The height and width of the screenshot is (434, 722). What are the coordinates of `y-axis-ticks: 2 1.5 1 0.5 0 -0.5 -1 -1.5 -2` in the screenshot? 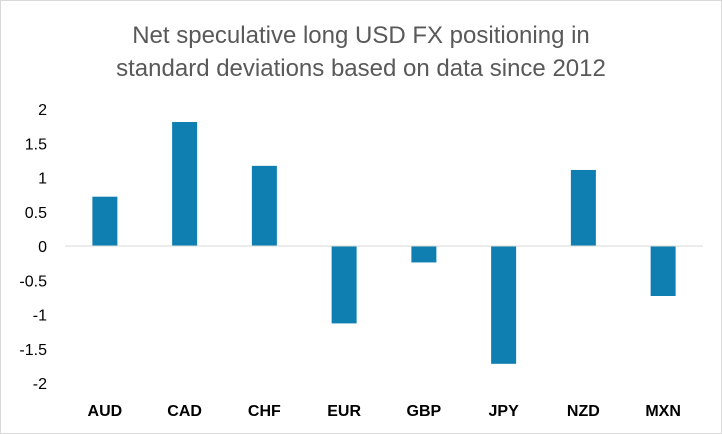 It's located at (33, 247).